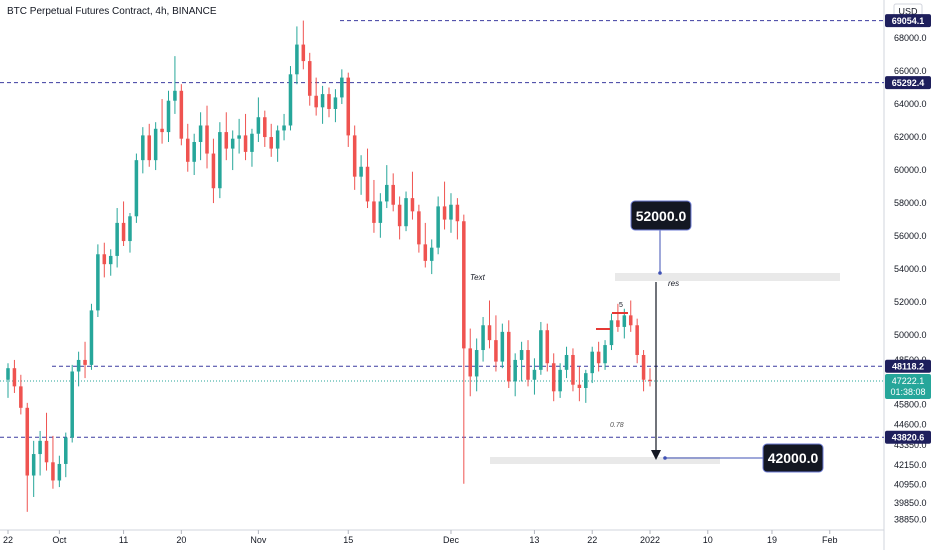 This screenshot has height=550, width=932. What do you see at coordinates (910, 405) in the screenshot?
I see `price-tick-label: 45800.0` at bounding box center [910, 405].